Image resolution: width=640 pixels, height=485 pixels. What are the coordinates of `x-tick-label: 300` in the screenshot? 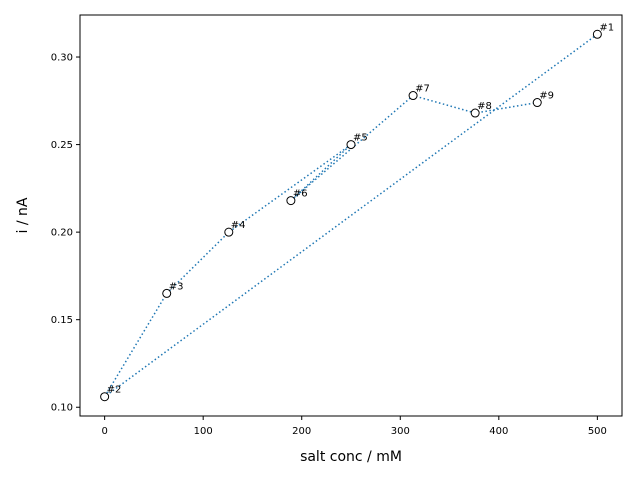 It's located at (400, 431).